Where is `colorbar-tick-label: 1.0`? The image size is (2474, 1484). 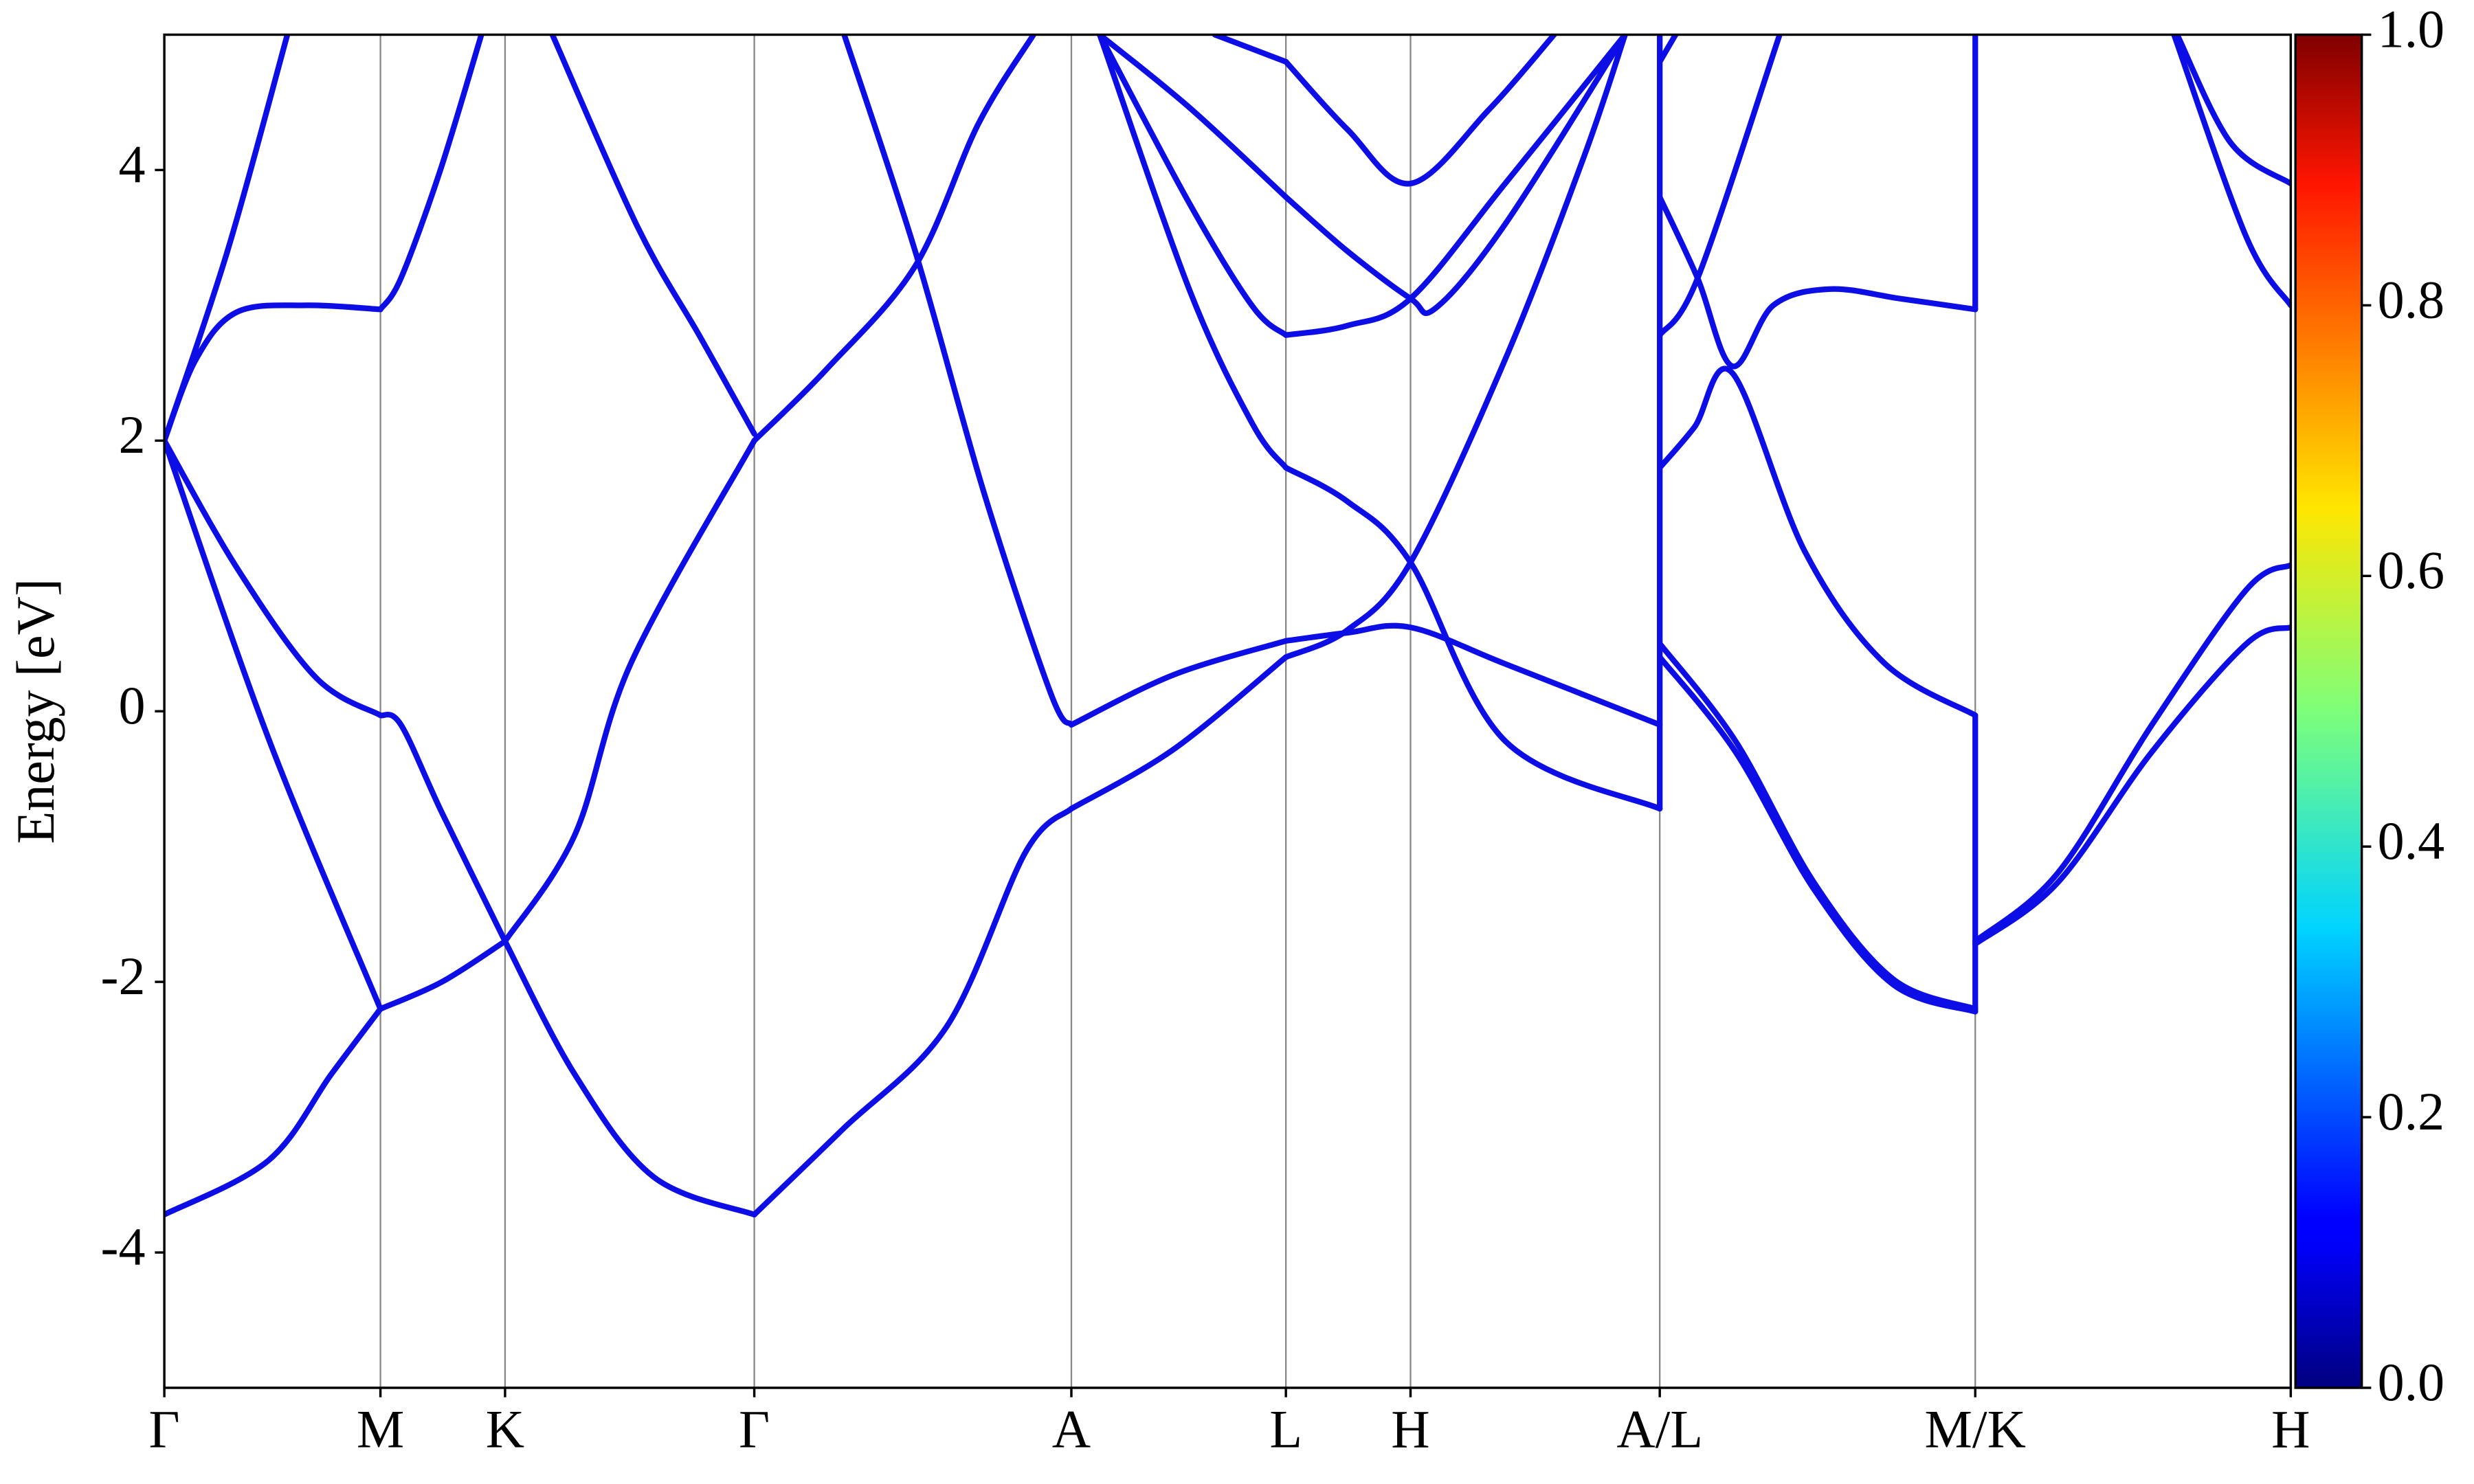
colorbar-tick-label: 1.0 is located at coordinates (2411, 29).